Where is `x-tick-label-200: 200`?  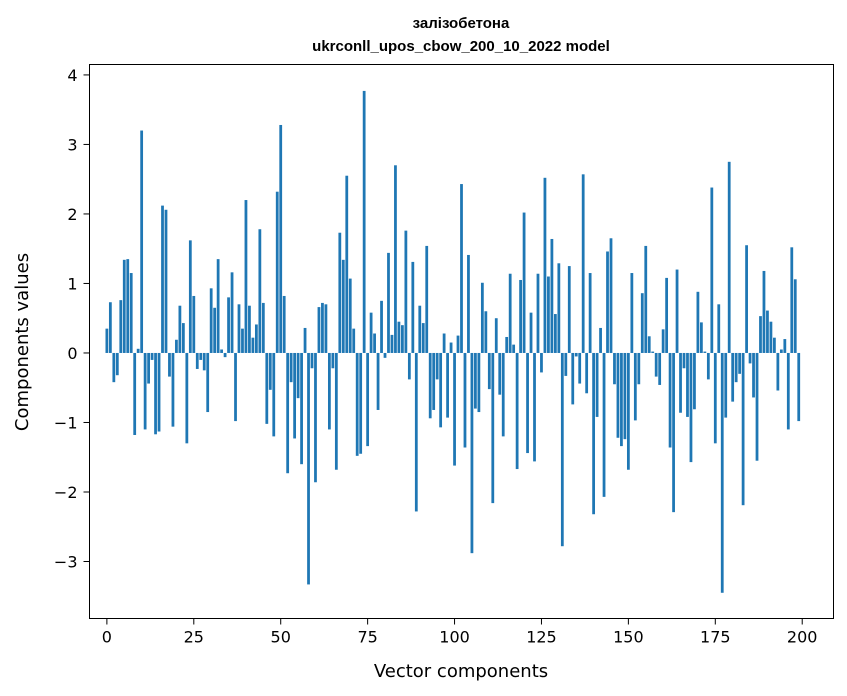
x-tick-label-200: 200 is located at coordinates (802, 637).